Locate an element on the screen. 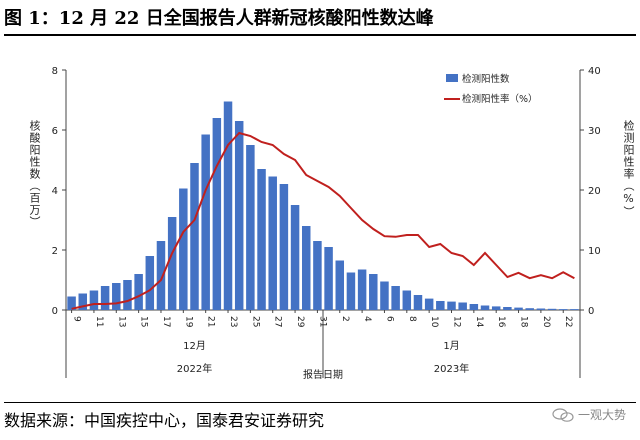 This screenshot has width=640, height=440. title-rule is located at coordinates (320, 35).